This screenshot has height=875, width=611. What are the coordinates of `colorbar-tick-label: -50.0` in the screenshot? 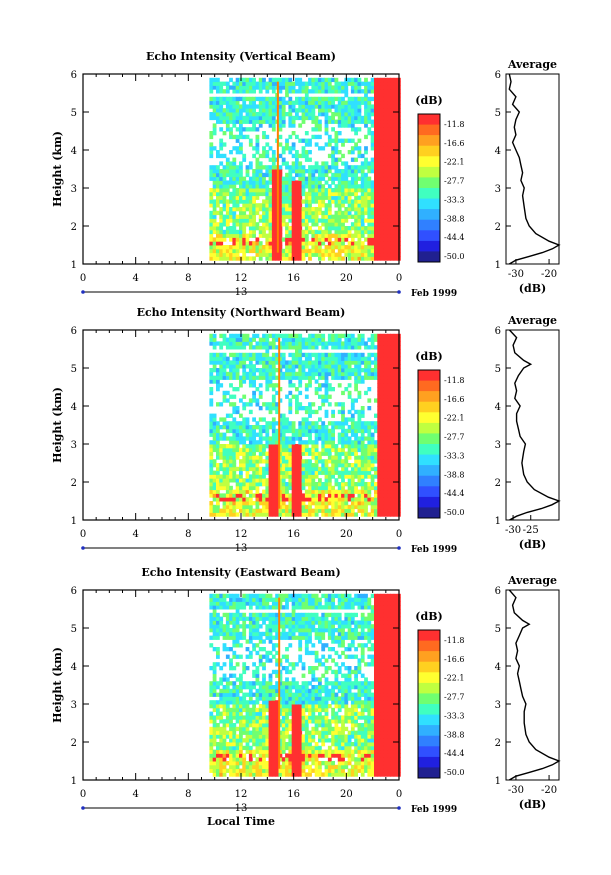 It's located at (454, 512).